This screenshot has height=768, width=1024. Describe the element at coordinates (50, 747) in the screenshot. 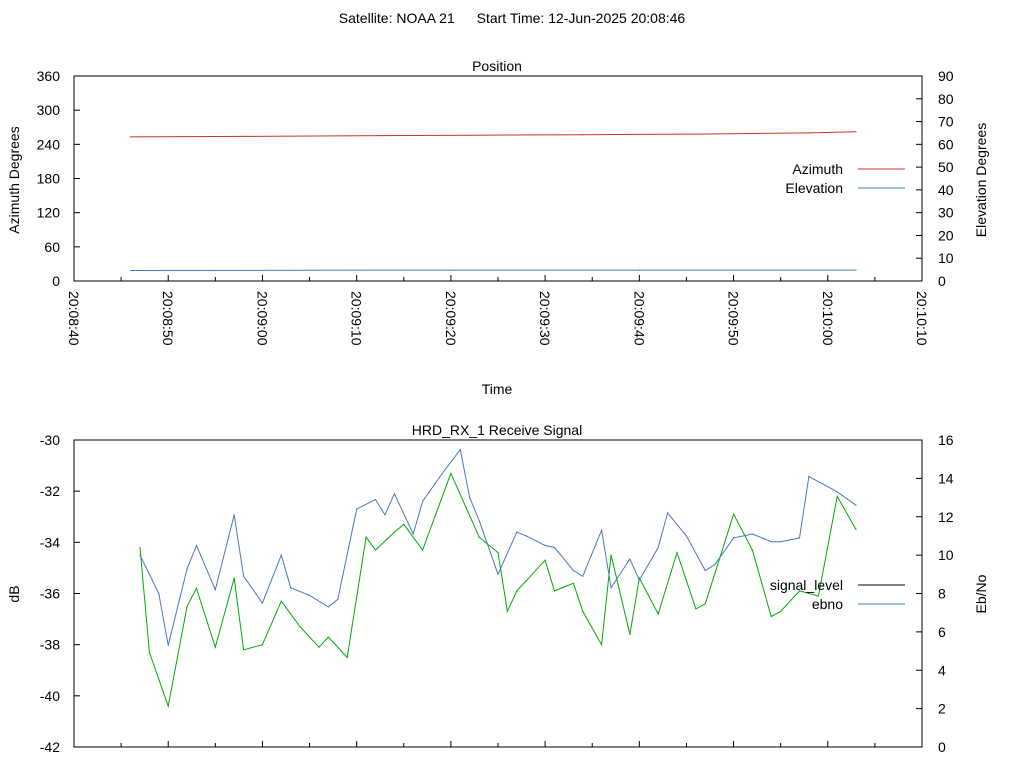

I see `y-tick-label: -42` at that location.